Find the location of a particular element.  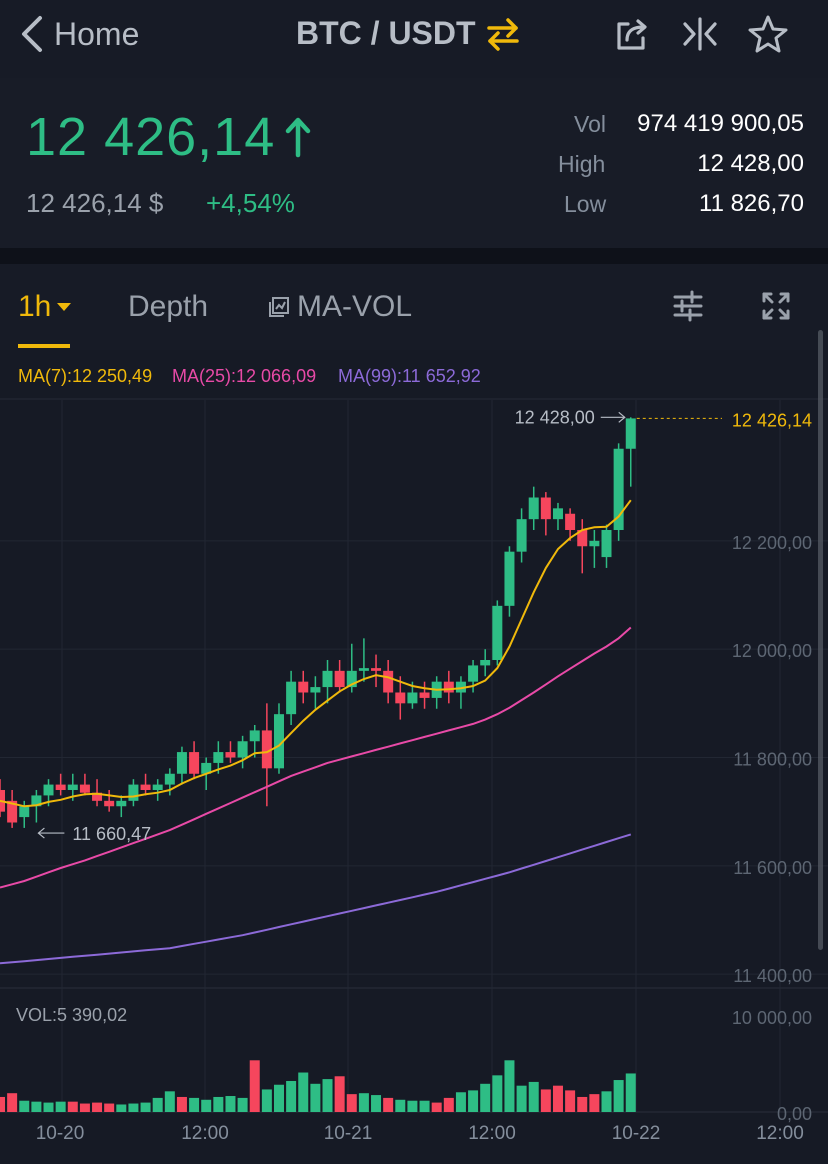

arrow-up-icon is located at coordinates (298, 137).